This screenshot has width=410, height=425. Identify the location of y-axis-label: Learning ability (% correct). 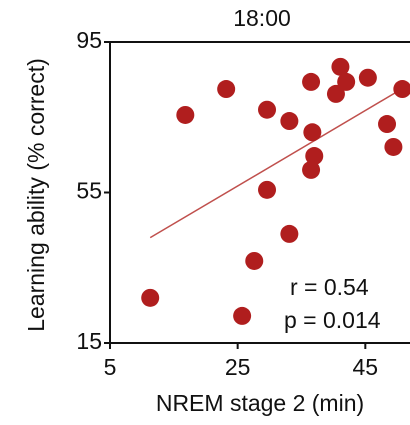
(36, 195).